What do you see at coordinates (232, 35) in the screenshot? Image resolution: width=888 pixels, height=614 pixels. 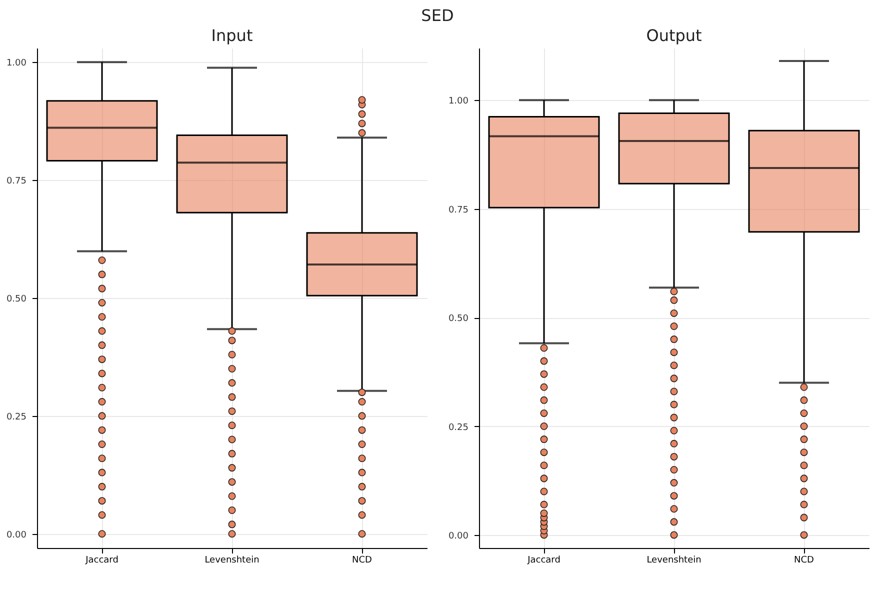 I see `chart-title: Input` at bounding box center [232, 35].